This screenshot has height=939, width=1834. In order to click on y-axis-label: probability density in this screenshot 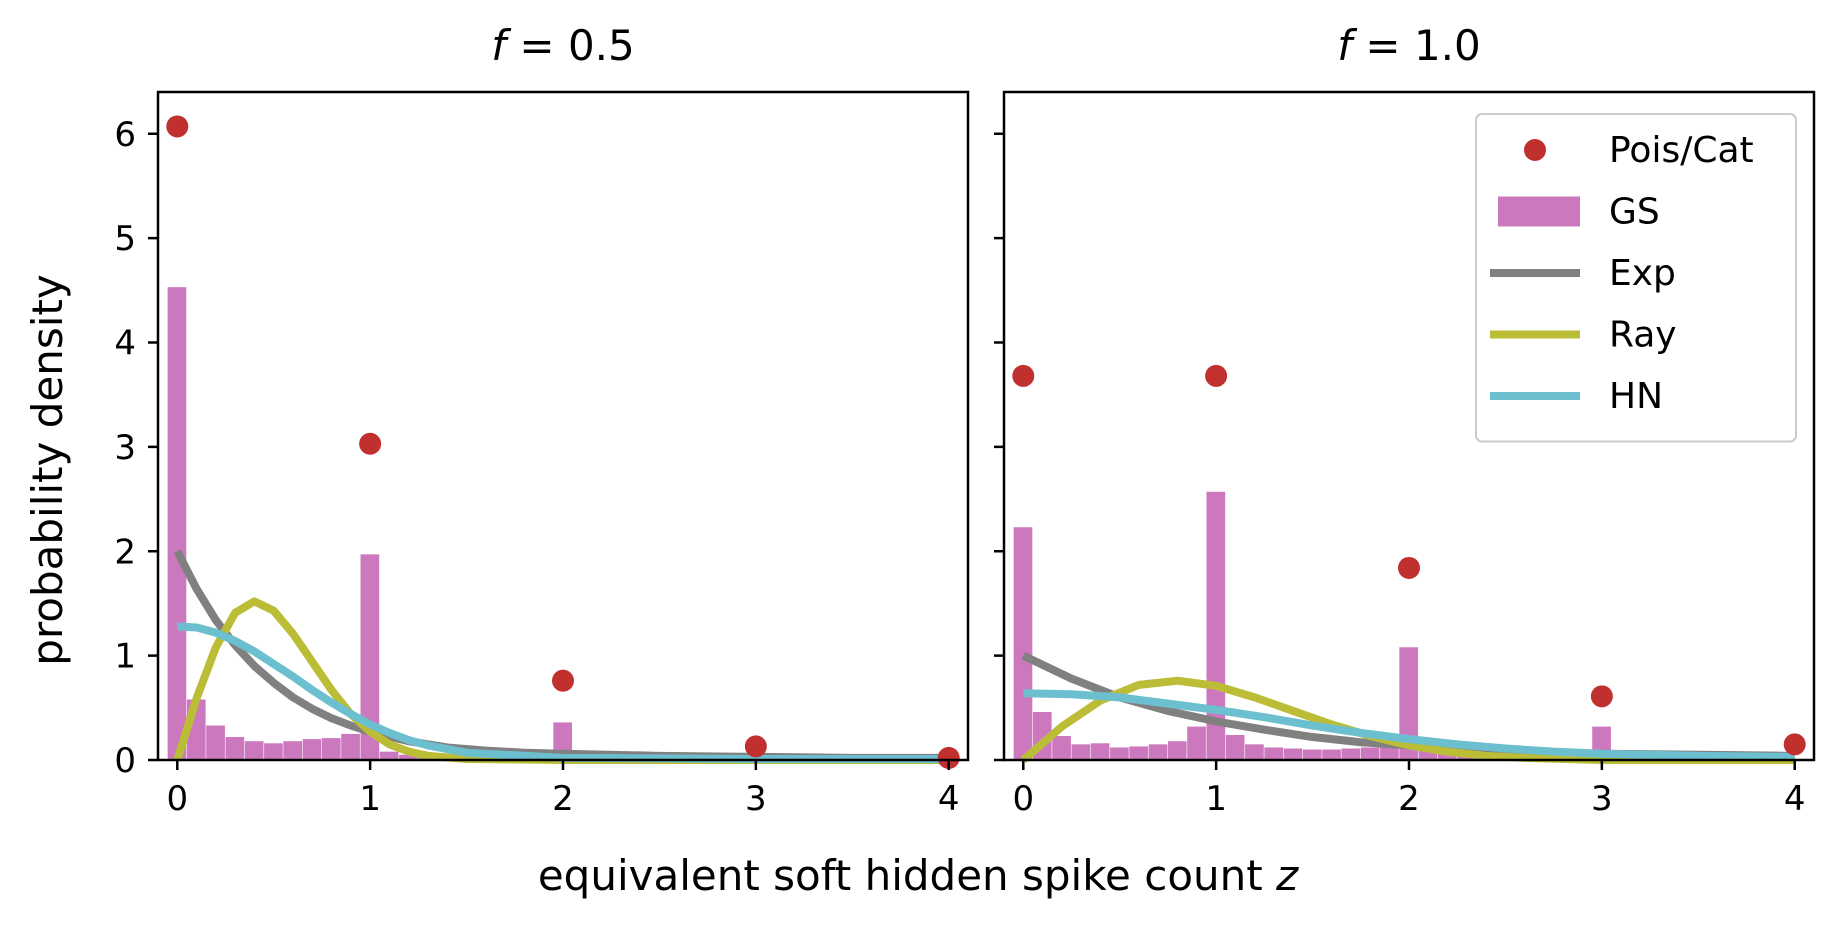, I will do `click(47, 469)`.